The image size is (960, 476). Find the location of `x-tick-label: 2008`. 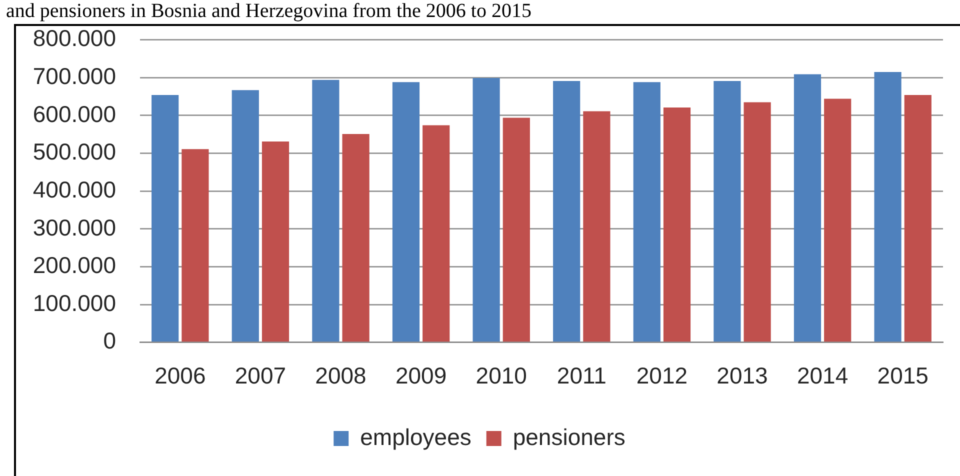

x-tick-label: 2008 is located at coordinates (340, 375).